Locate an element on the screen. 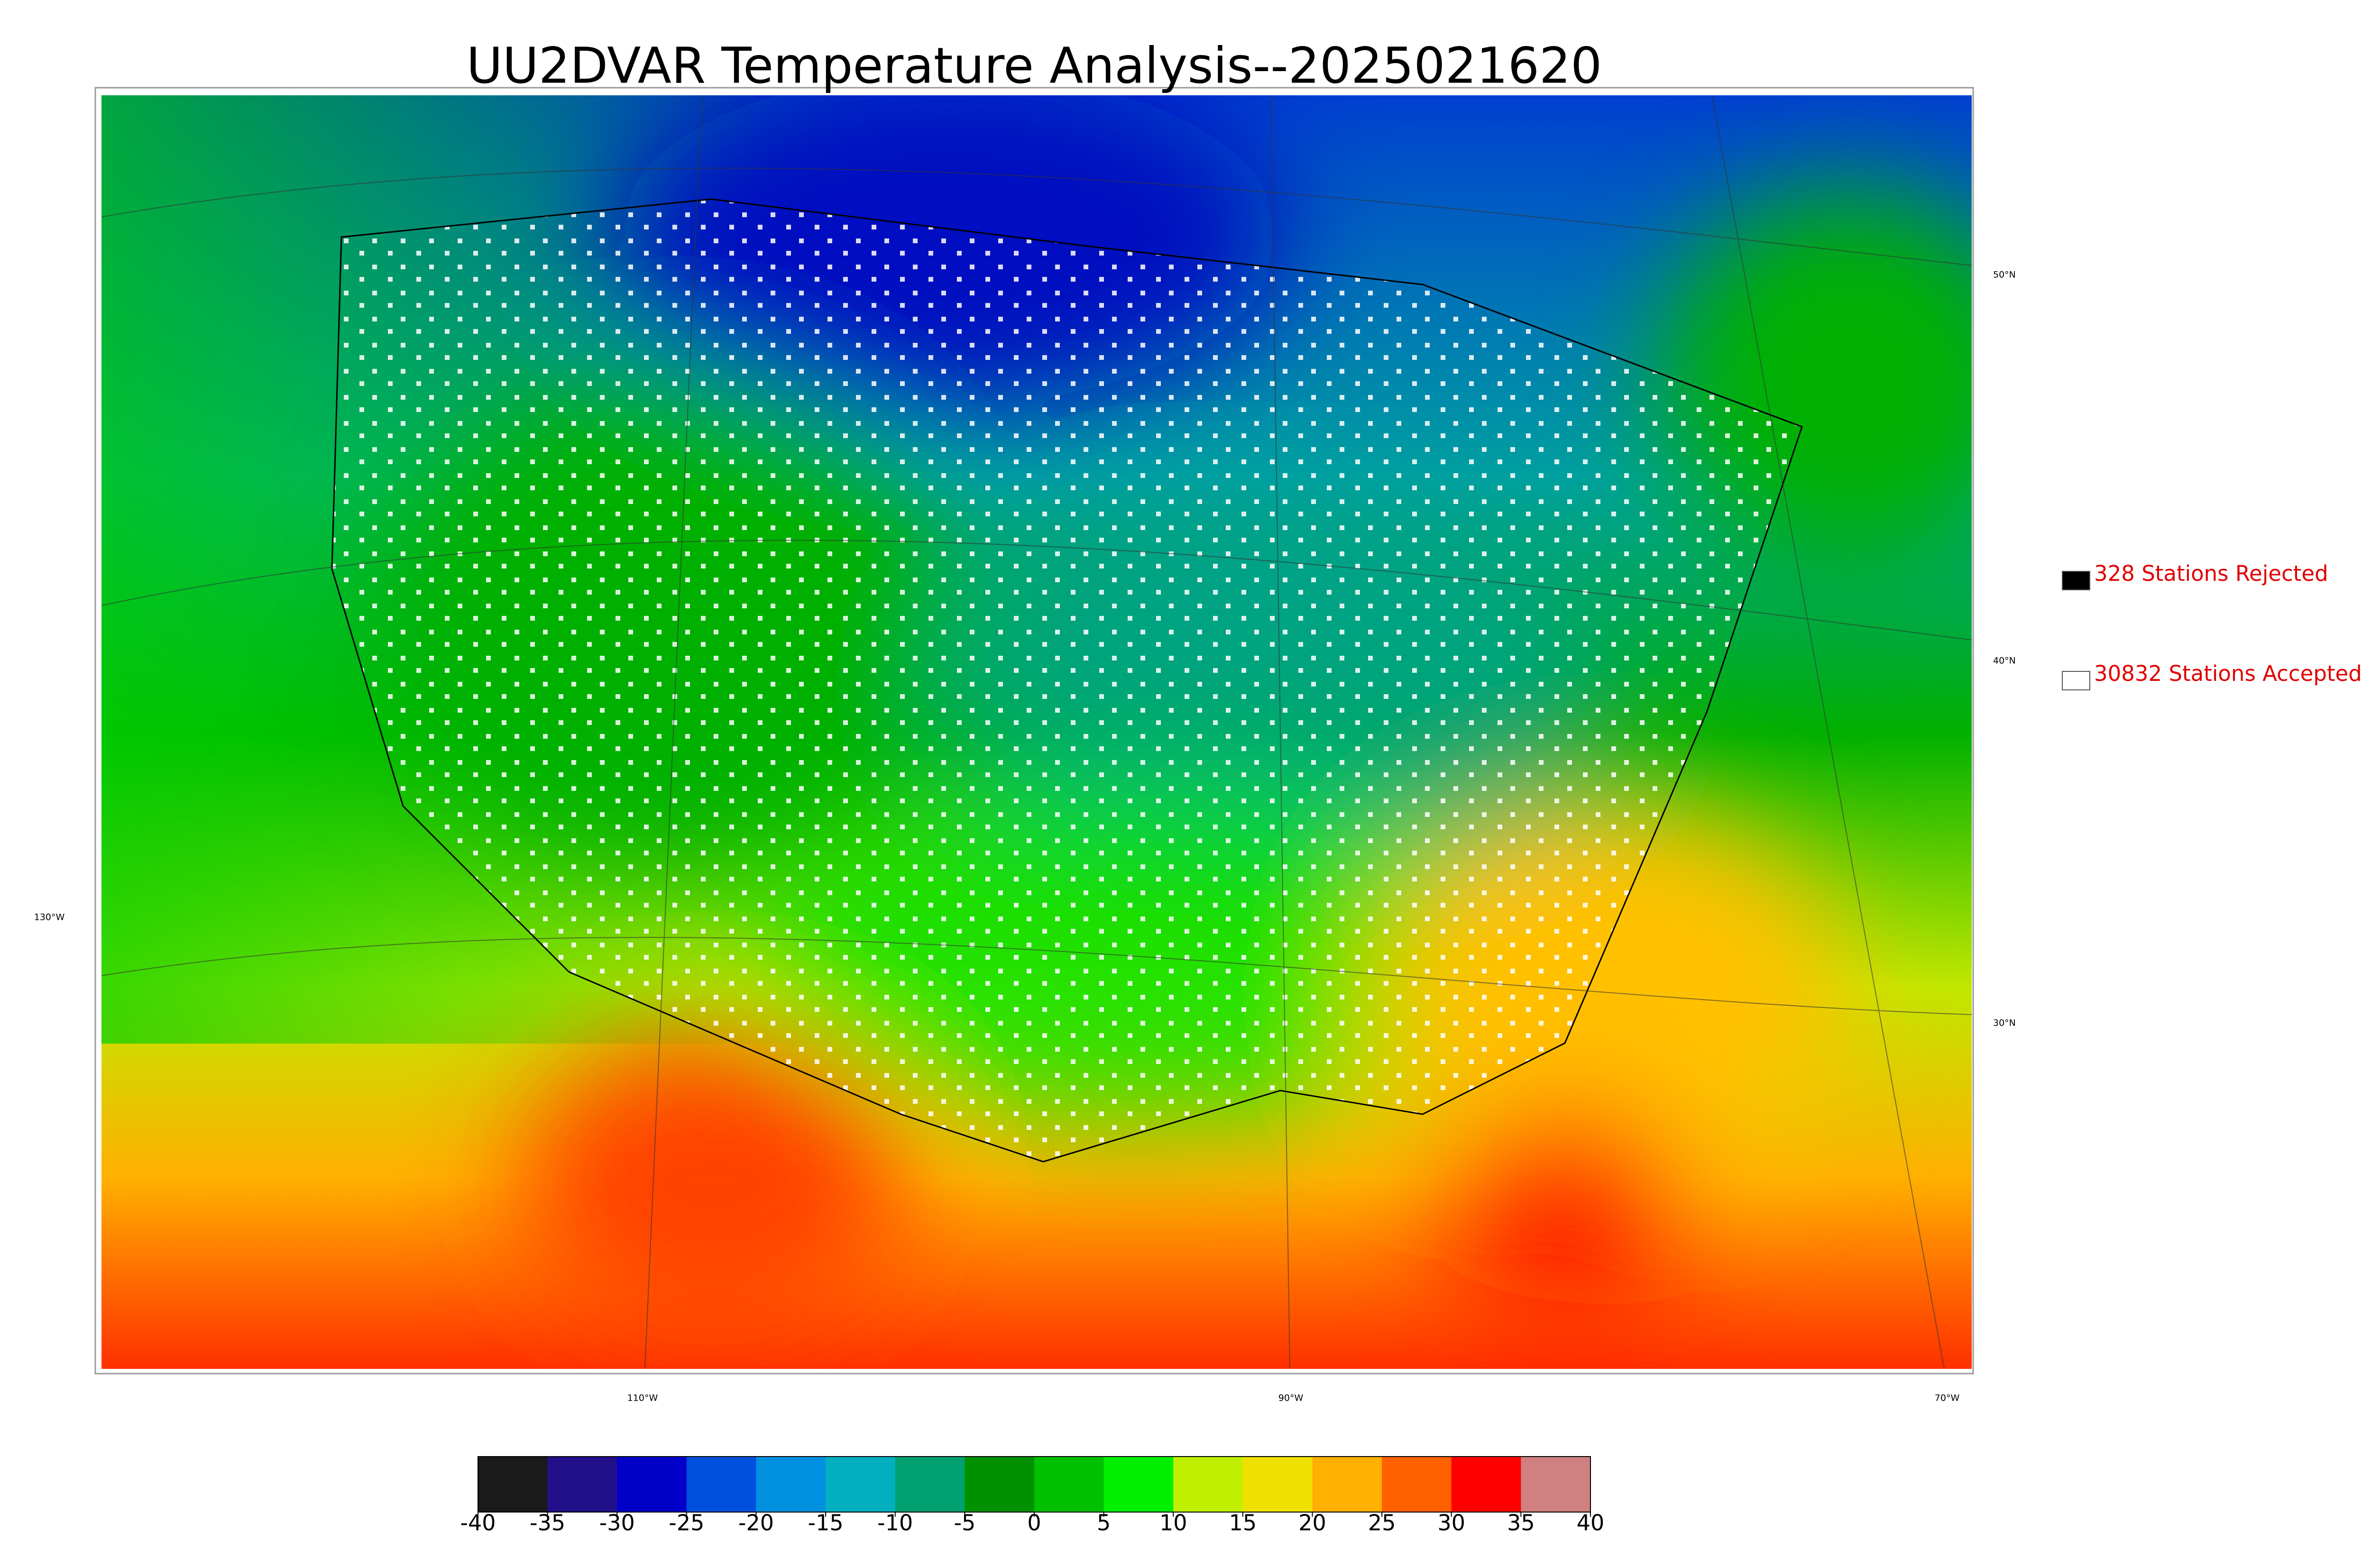 The image size is (2371, 1568). lon-label: 110°W is located at coordinates (642, 1398).